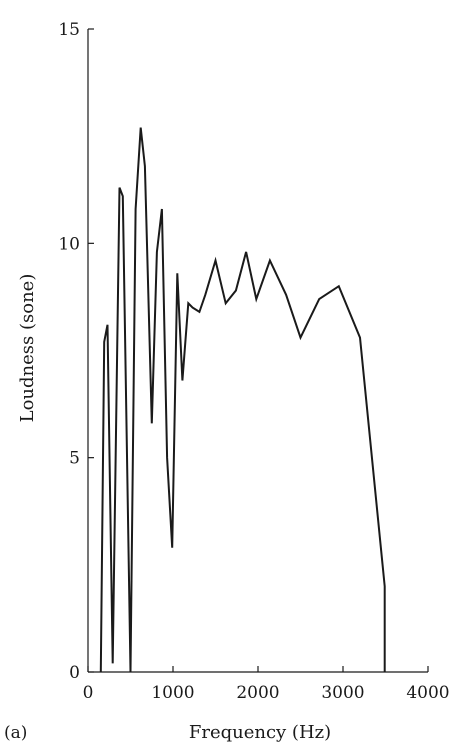  I want to click on x-axis-label: Frequency (Hz), so click(260, 732).